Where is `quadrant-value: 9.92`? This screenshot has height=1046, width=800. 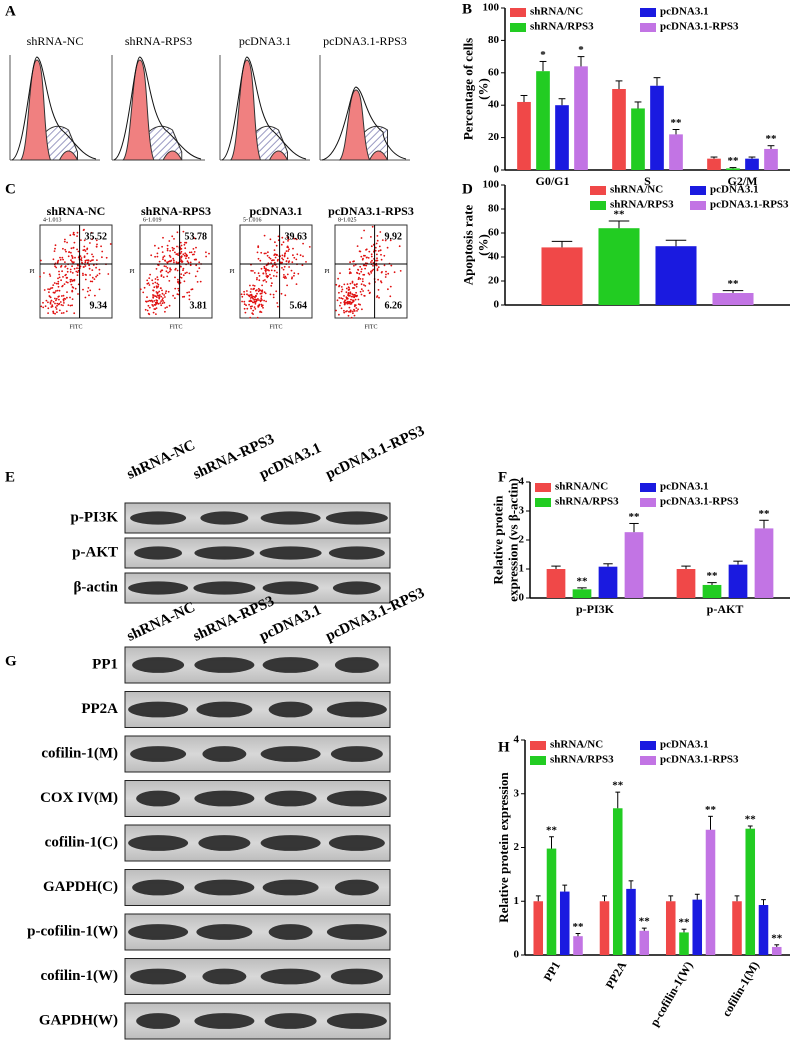
quadrant-value: 9.92 is located at coordinates (394, 236).